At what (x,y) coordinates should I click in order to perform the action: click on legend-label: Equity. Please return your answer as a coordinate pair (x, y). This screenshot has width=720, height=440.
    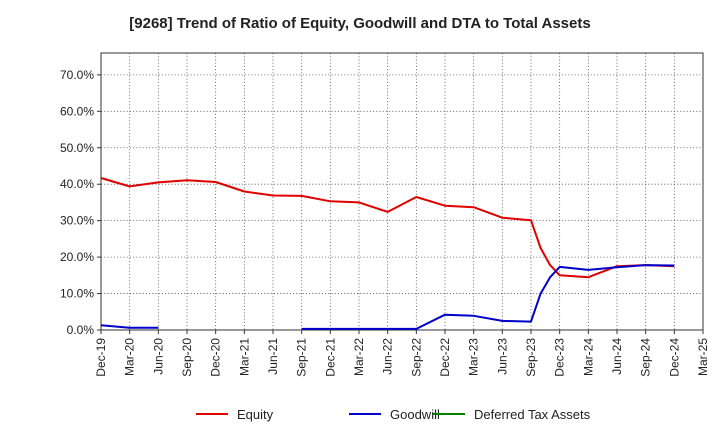
    Looking at the image, I should click on (255, 414).